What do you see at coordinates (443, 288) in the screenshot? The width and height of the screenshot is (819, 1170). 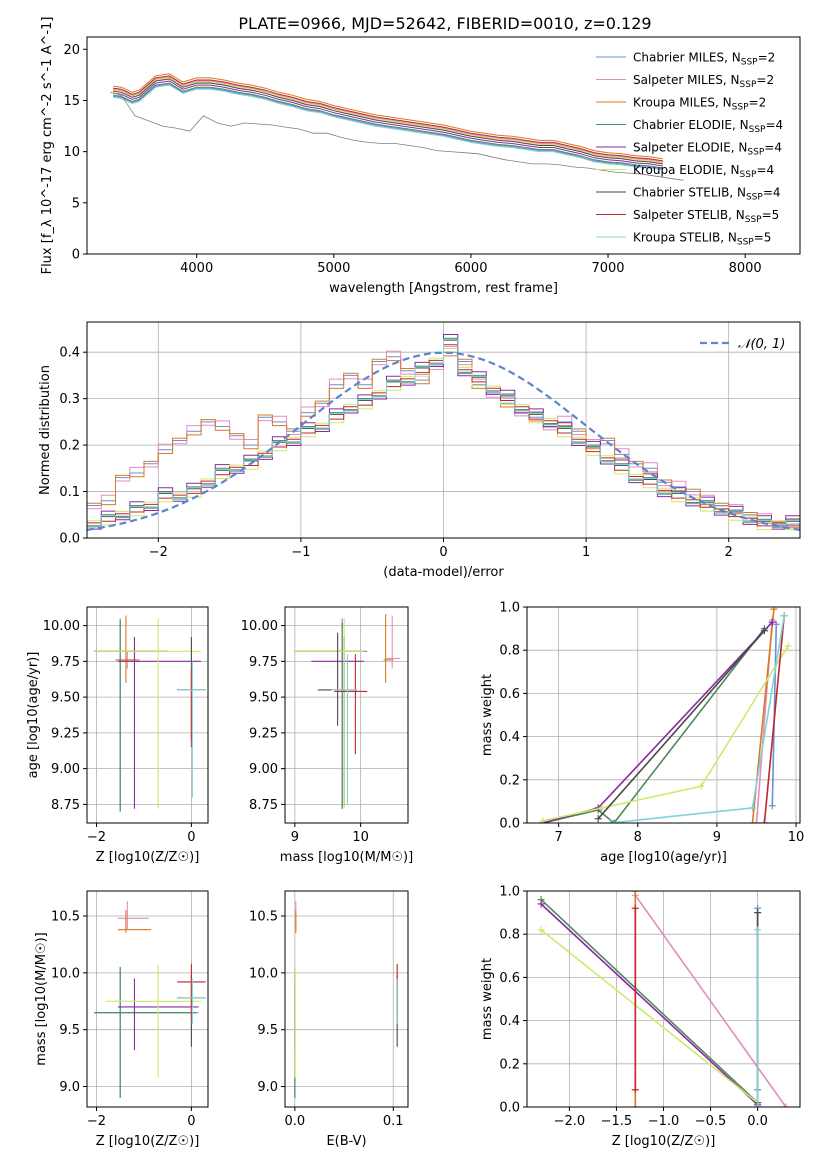 I see `x-axis-label: wavelength [Angstrom, rest frame]` at bounding box center [443, 288].